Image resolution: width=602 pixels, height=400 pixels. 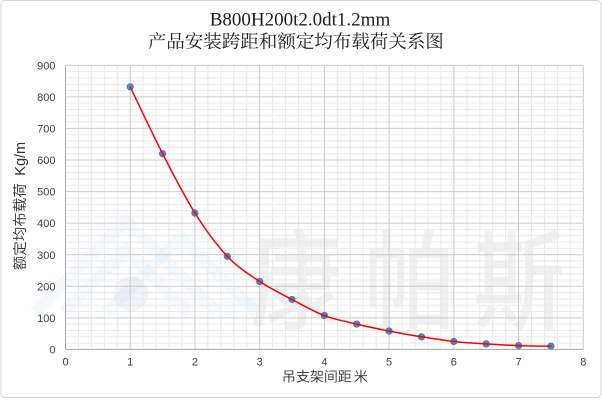 I want to click on svg-text: 900, so click(x=46, y=66).